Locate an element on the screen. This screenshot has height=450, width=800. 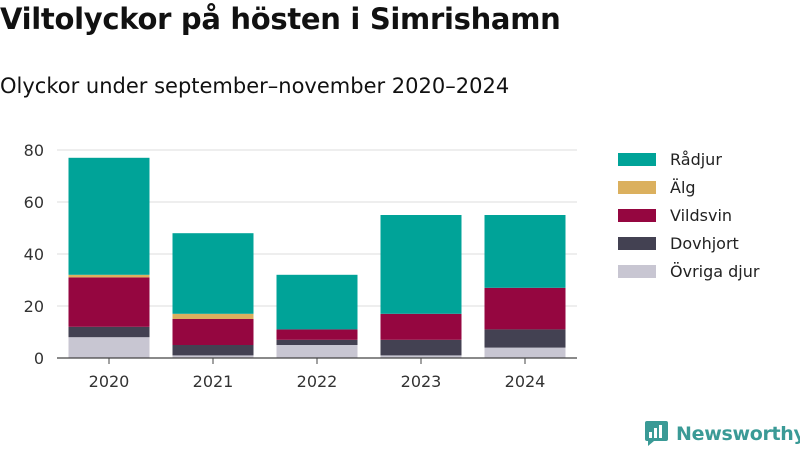
legend-item: Vildsvin is located at coordinates (688, 215).